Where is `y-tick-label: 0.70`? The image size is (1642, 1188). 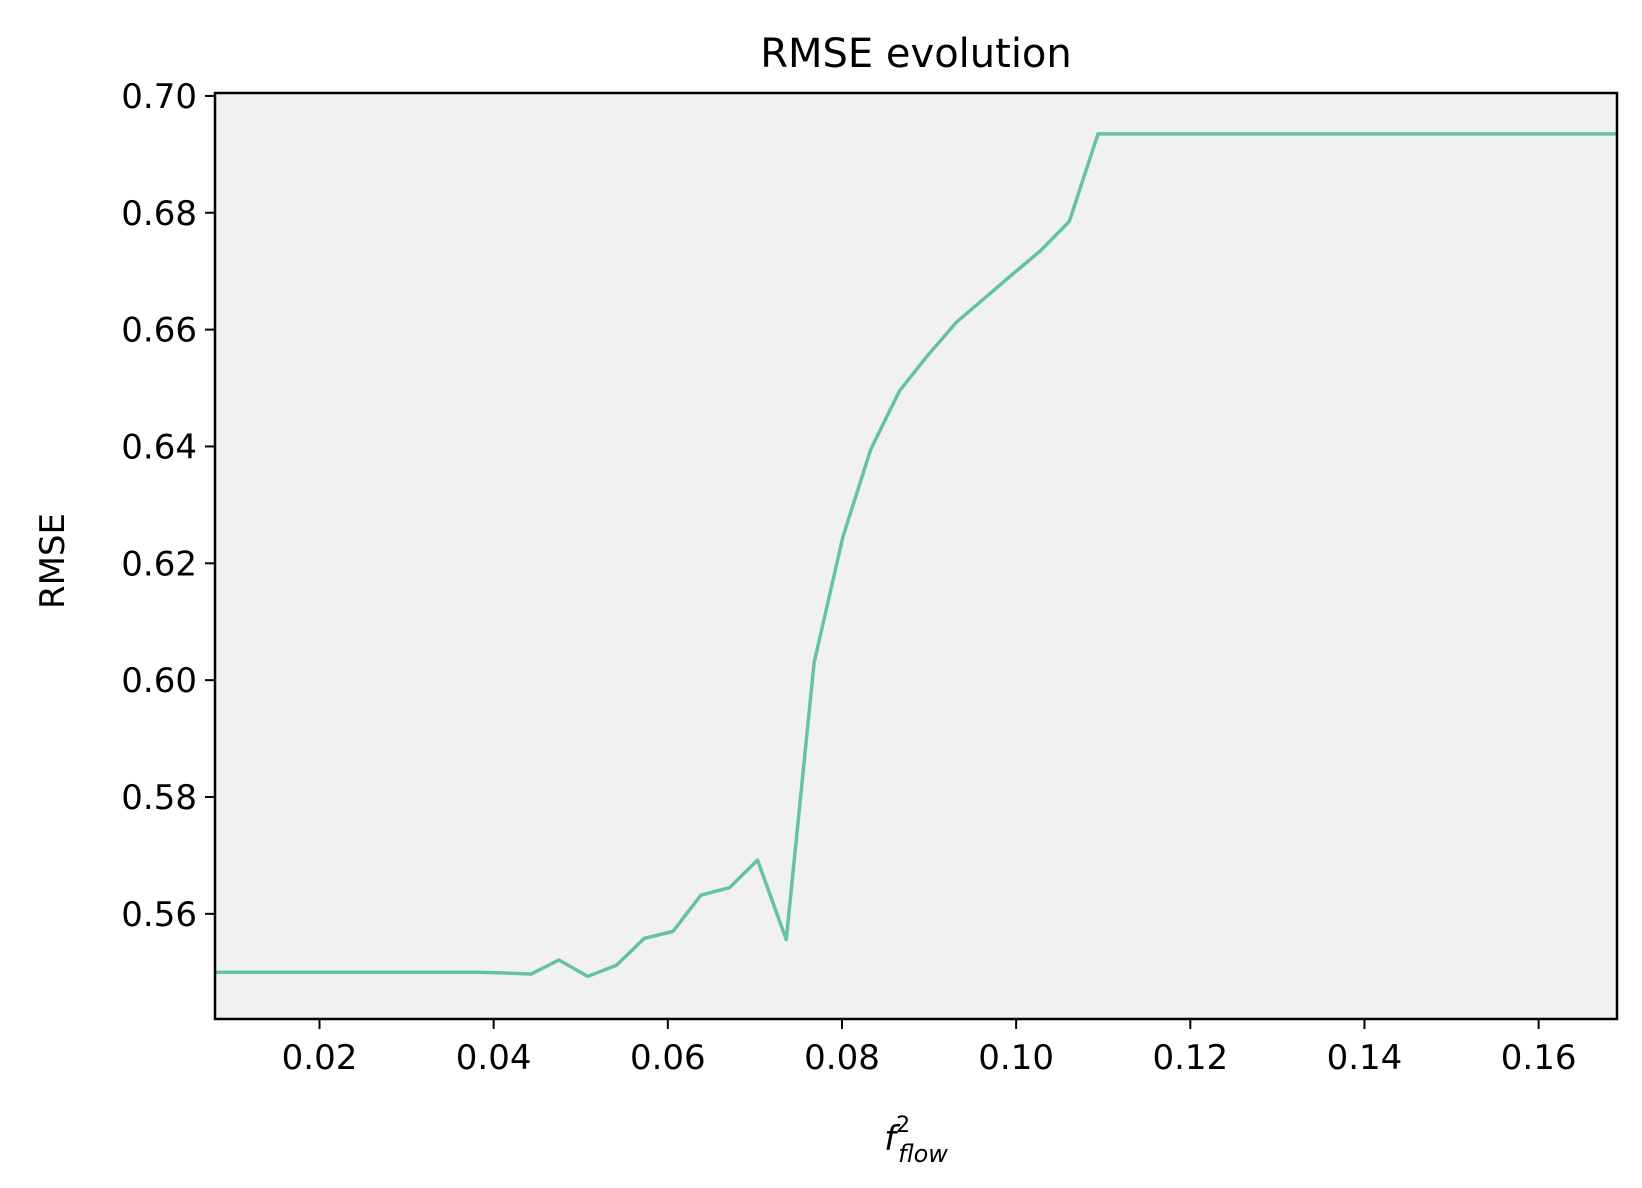
y-tick-label: 0.70 is located at coordinates (159, 97).